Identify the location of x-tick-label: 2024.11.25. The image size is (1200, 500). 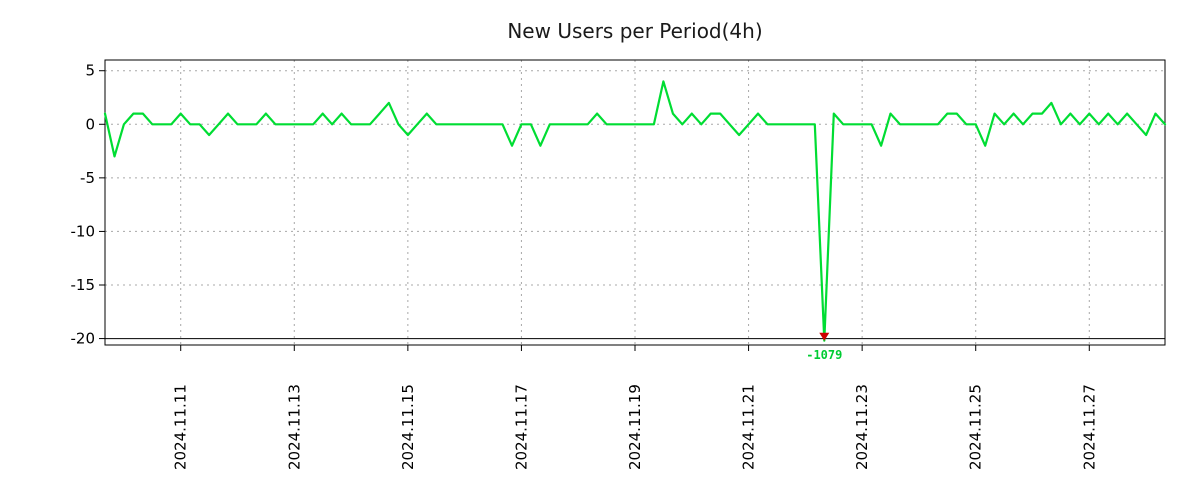
(976, 427).